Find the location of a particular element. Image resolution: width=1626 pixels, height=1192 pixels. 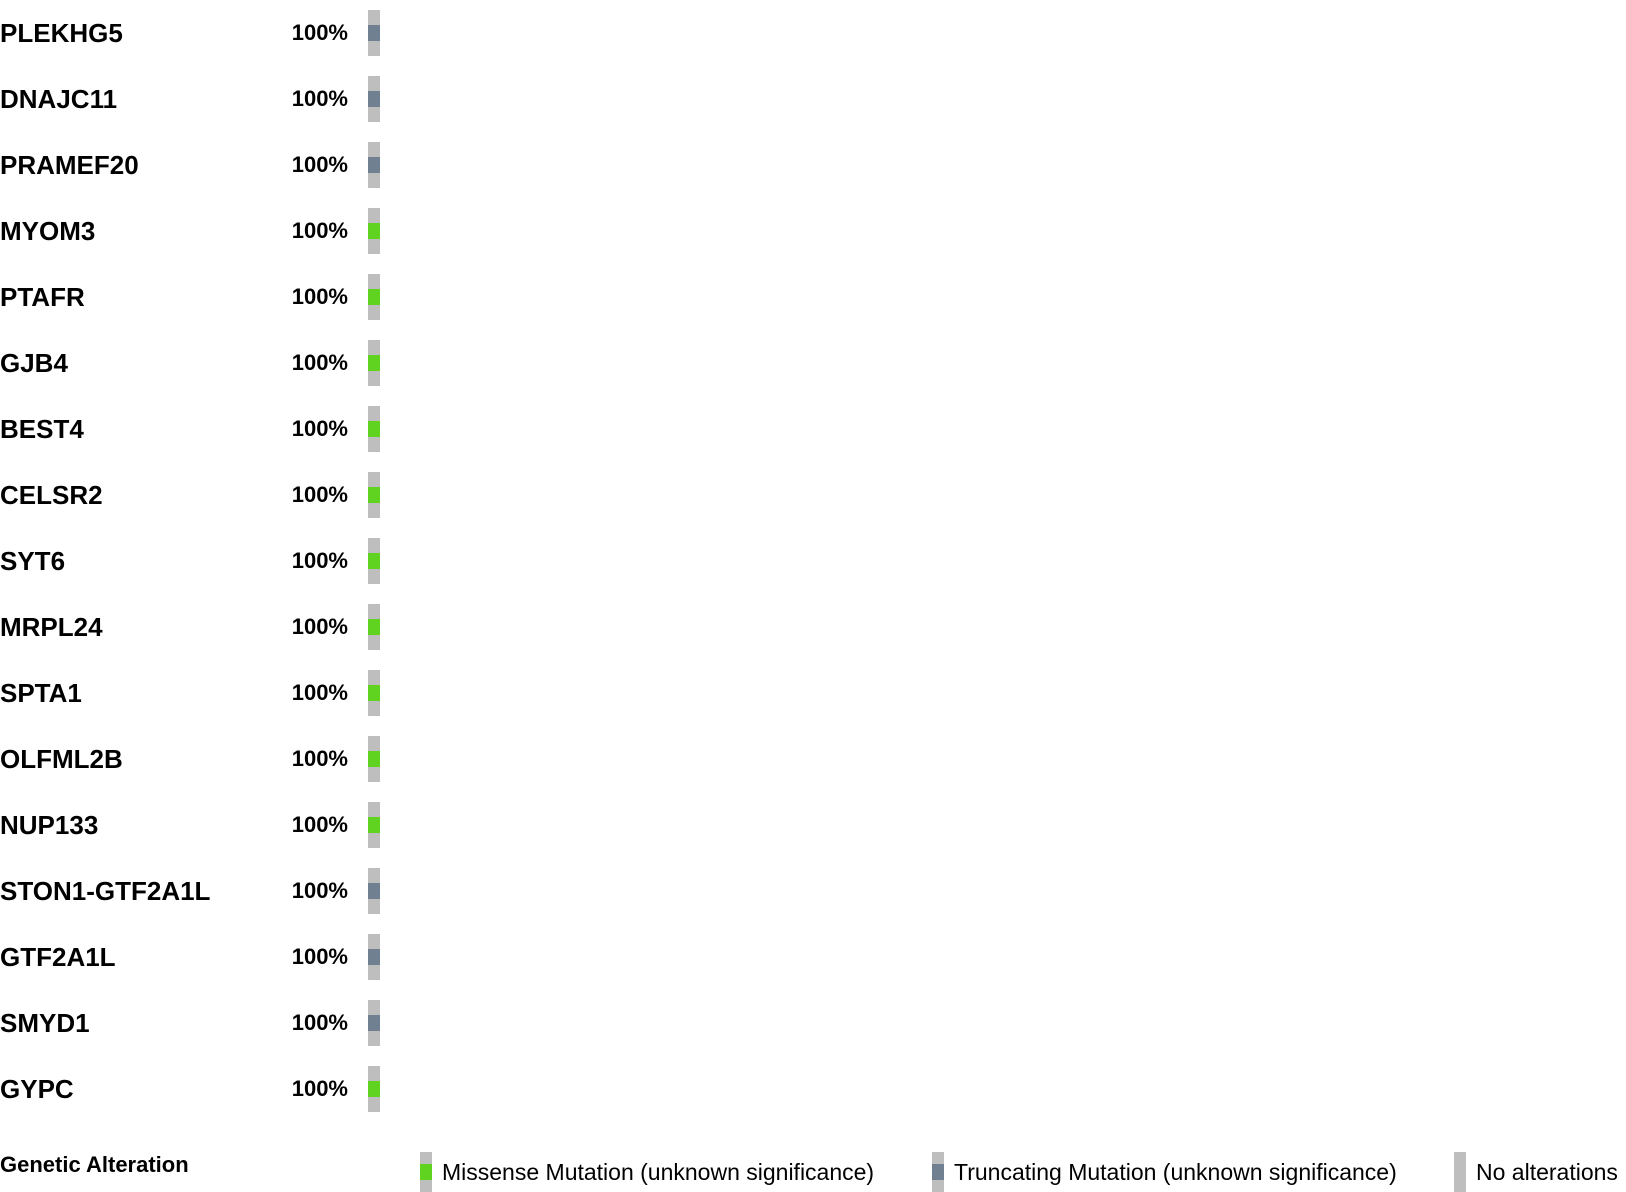

gene-label: NUP133 is located at coordinates (49, 825).